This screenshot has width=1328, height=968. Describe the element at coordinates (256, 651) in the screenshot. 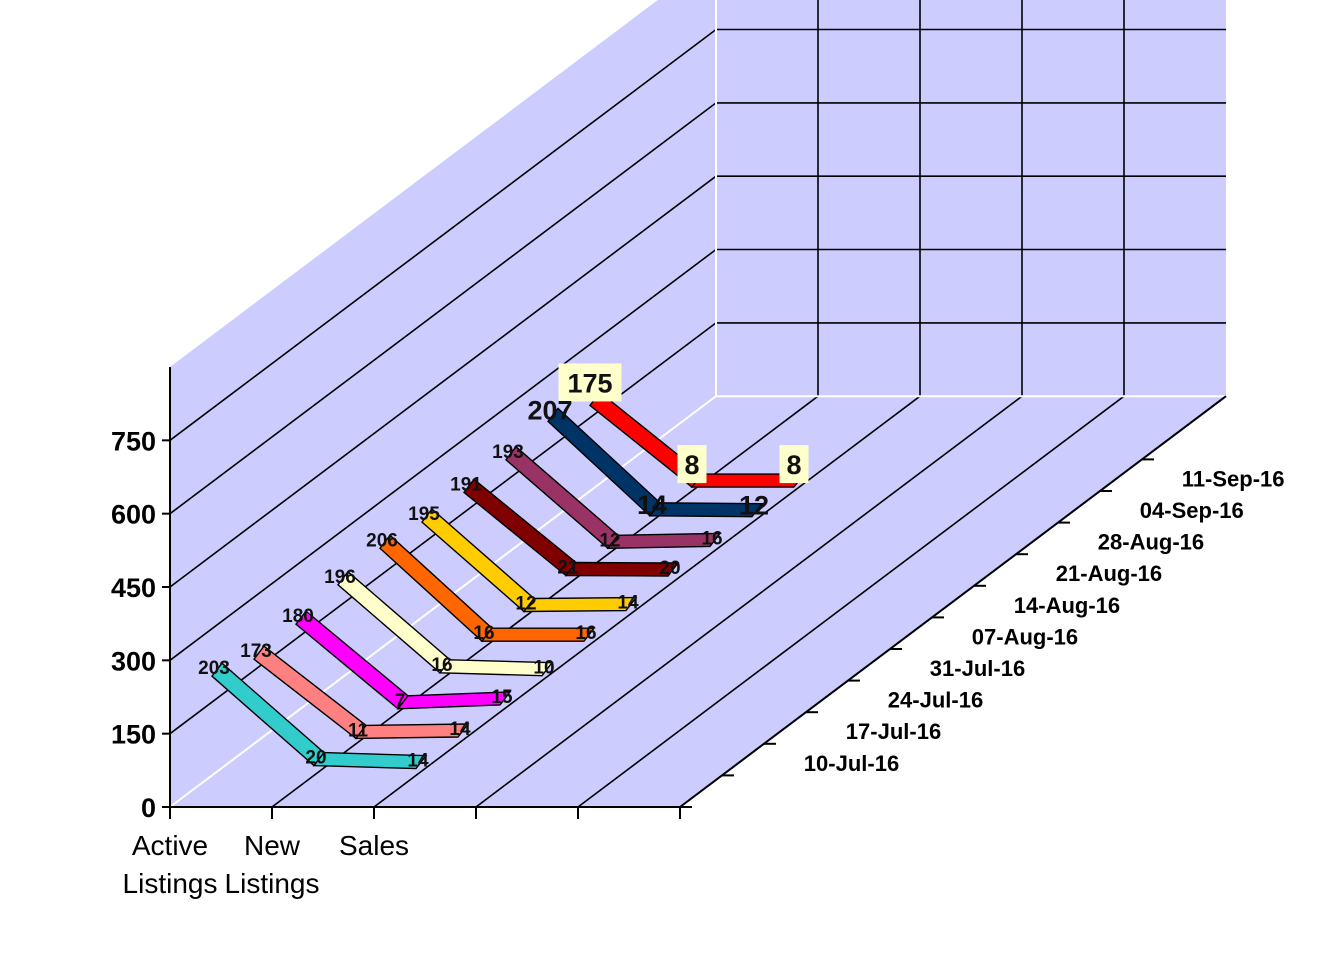

I see `data-label: 173` at that location.